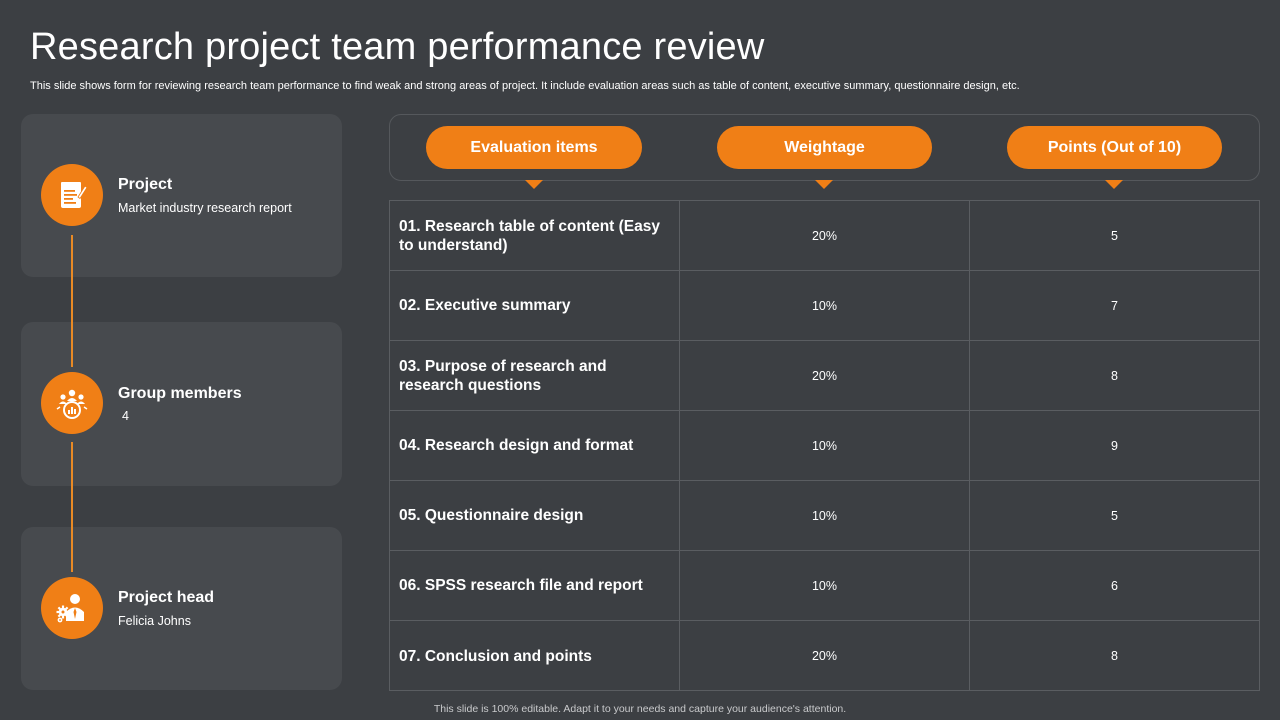 The image size is (1280, 720). I want to click on points-cell: 7, so click(1114, 305).